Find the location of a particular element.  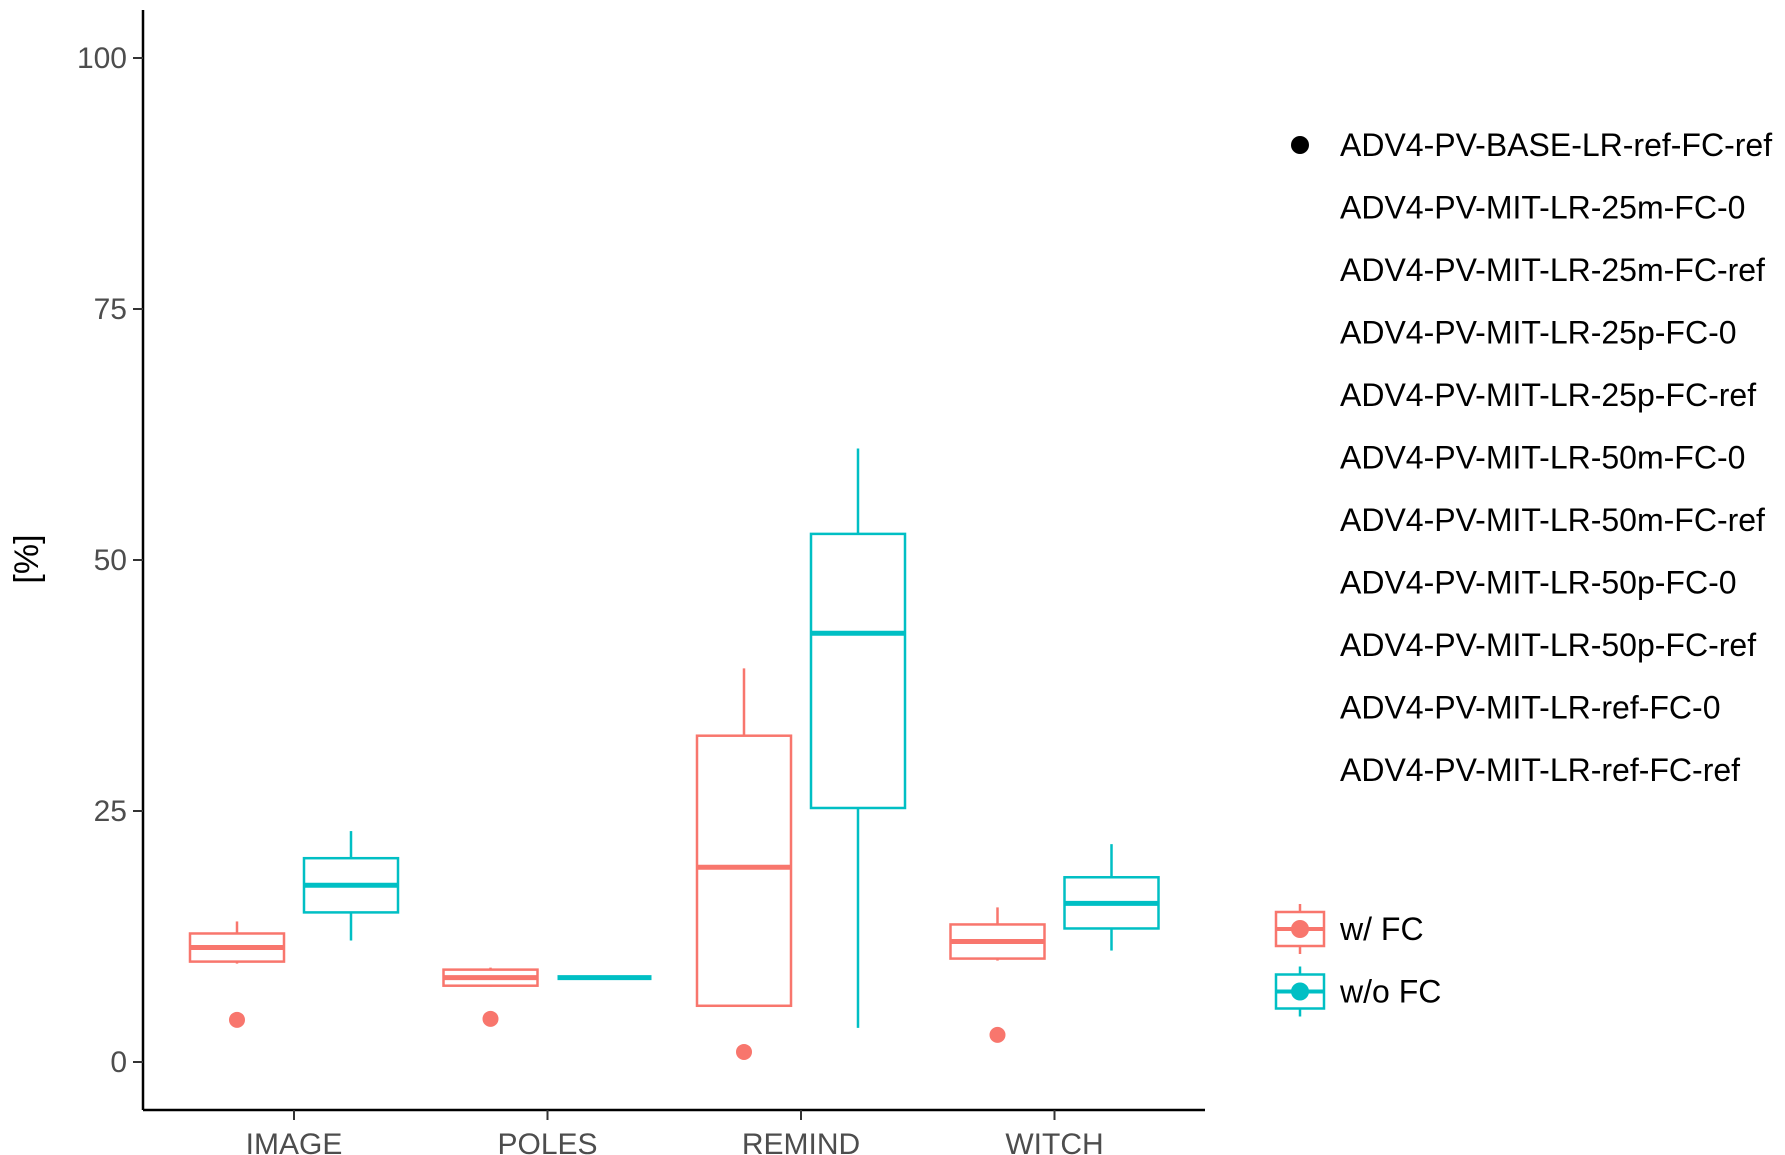

x-tick-label: REMIND is located at coordinates (801, 1141).